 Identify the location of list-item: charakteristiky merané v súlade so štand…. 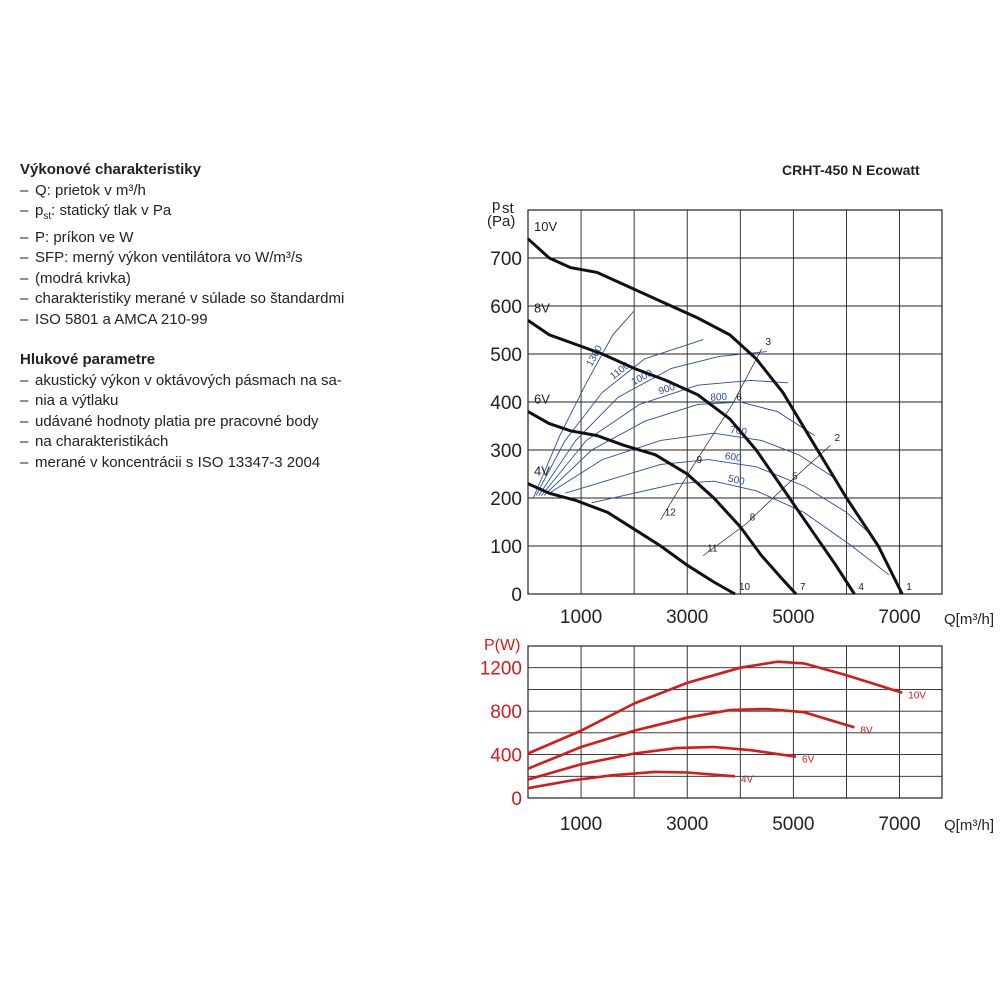
(210, 299).